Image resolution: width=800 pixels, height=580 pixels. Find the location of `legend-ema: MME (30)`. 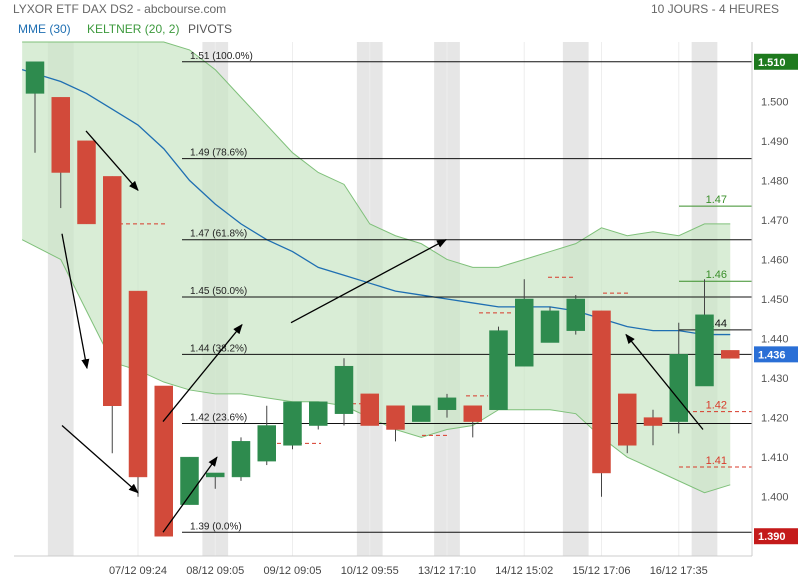

legend-ema: MME (30) is located at coordinates (44, 29).